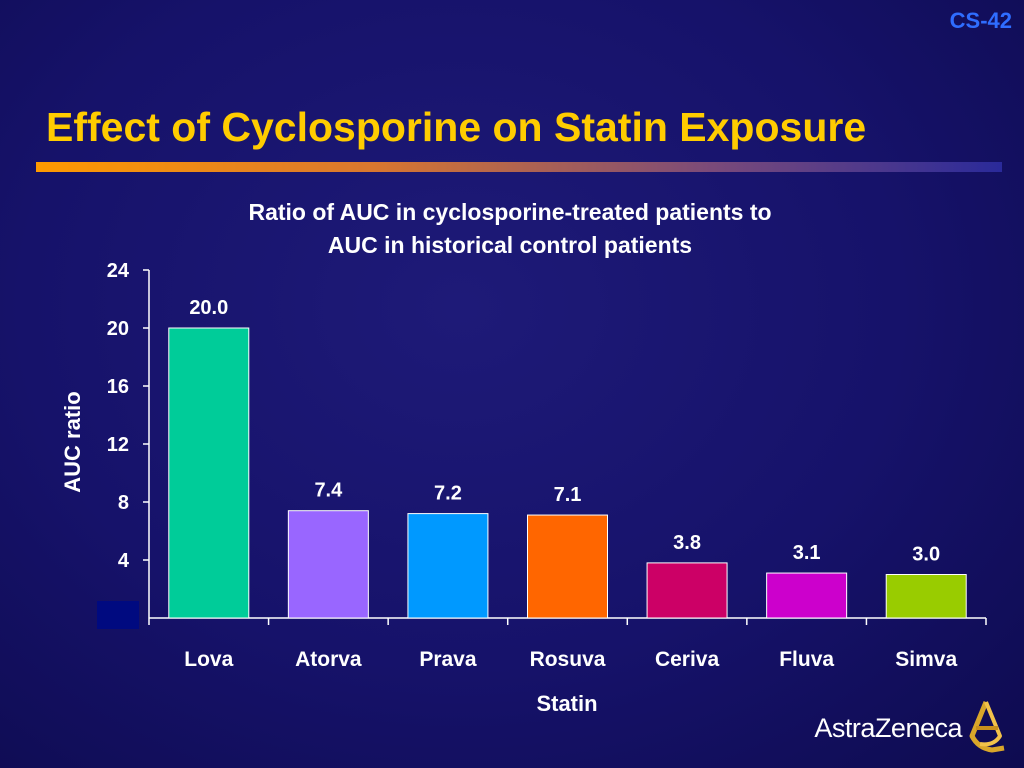 The image size is (1024, 768). I want to click on x-tick-label: Fluva, so click(806, 659).